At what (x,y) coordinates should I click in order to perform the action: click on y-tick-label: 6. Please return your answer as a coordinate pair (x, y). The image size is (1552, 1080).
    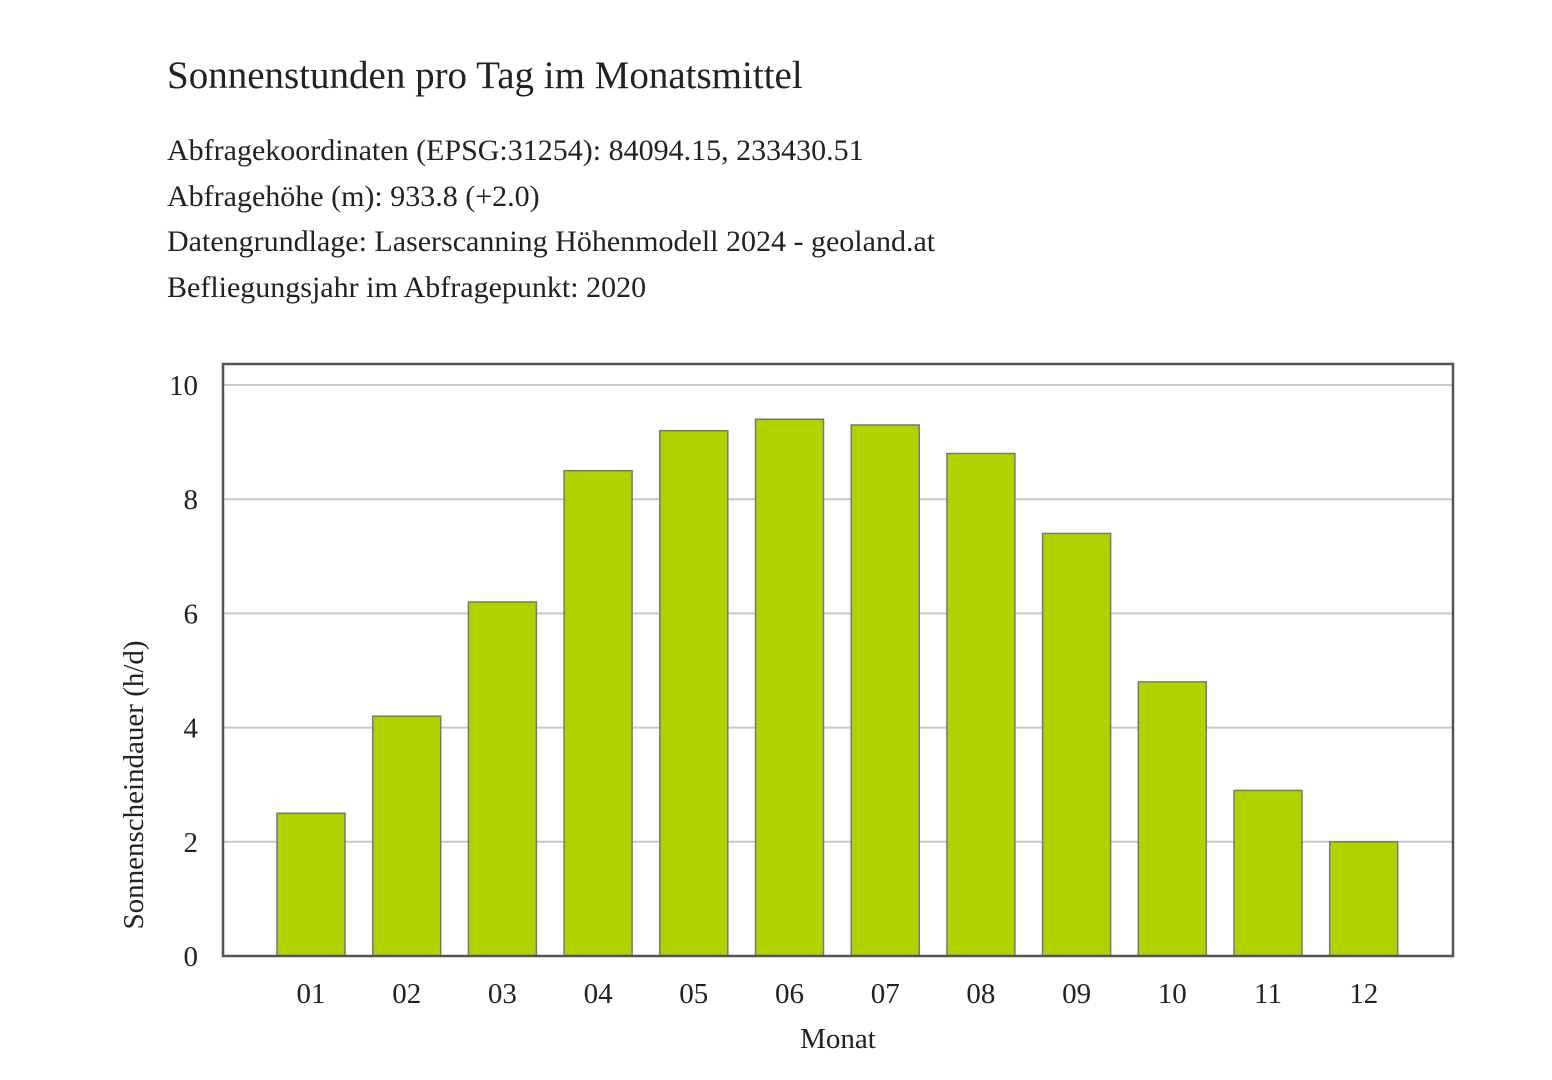
    Looking at the image, I should click on (191, 614).